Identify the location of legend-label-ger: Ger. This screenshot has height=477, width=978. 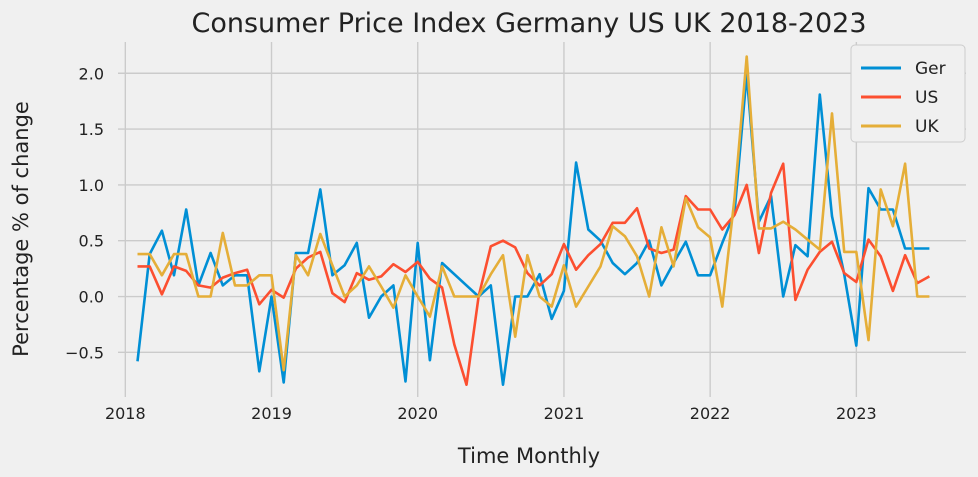
(930, 69).